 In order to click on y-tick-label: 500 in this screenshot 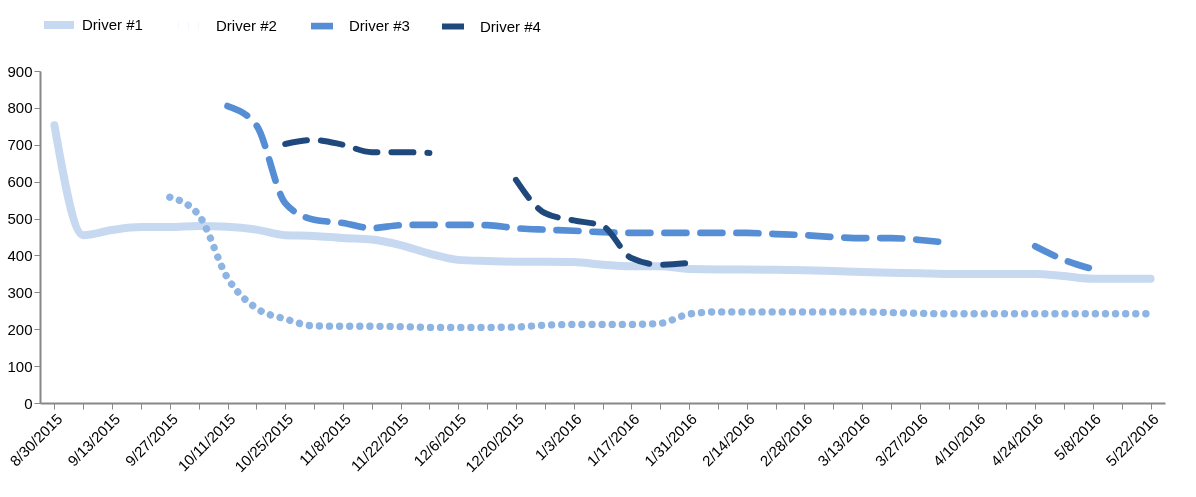, I will do `click(20, 219)`.